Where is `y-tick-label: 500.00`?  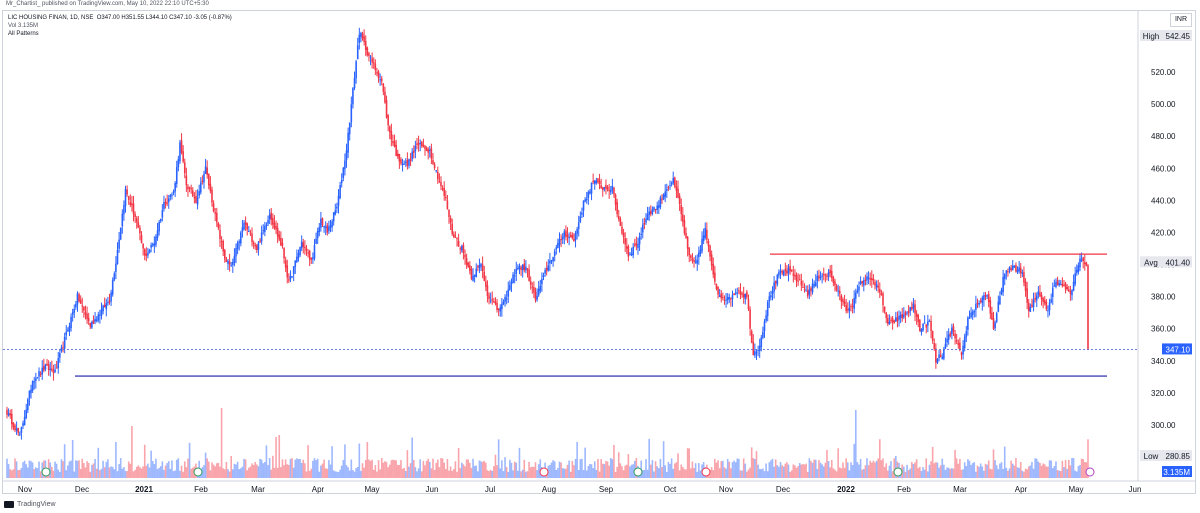 y-tick-label: 500.00 is located at coordinates (1163, 104).